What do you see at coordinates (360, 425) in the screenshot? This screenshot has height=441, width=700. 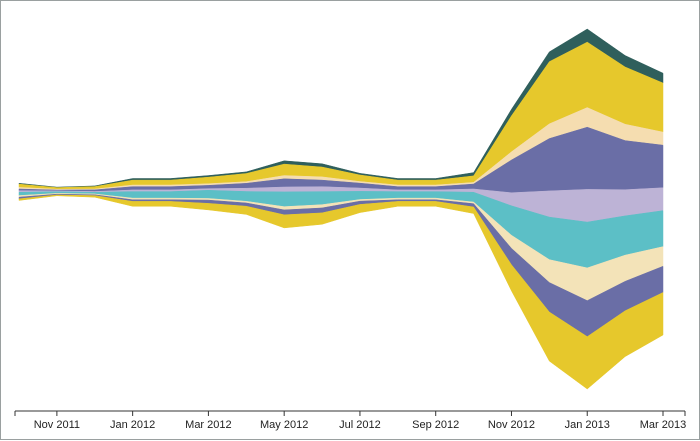 I see `x-tick-label: Jul 2012` at bounding box center [360, 425].